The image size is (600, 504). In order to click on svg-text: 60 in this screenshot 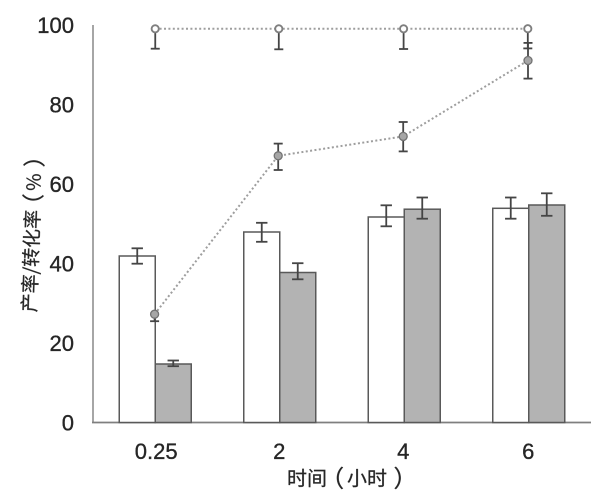, I will do `click(62, 184)`.